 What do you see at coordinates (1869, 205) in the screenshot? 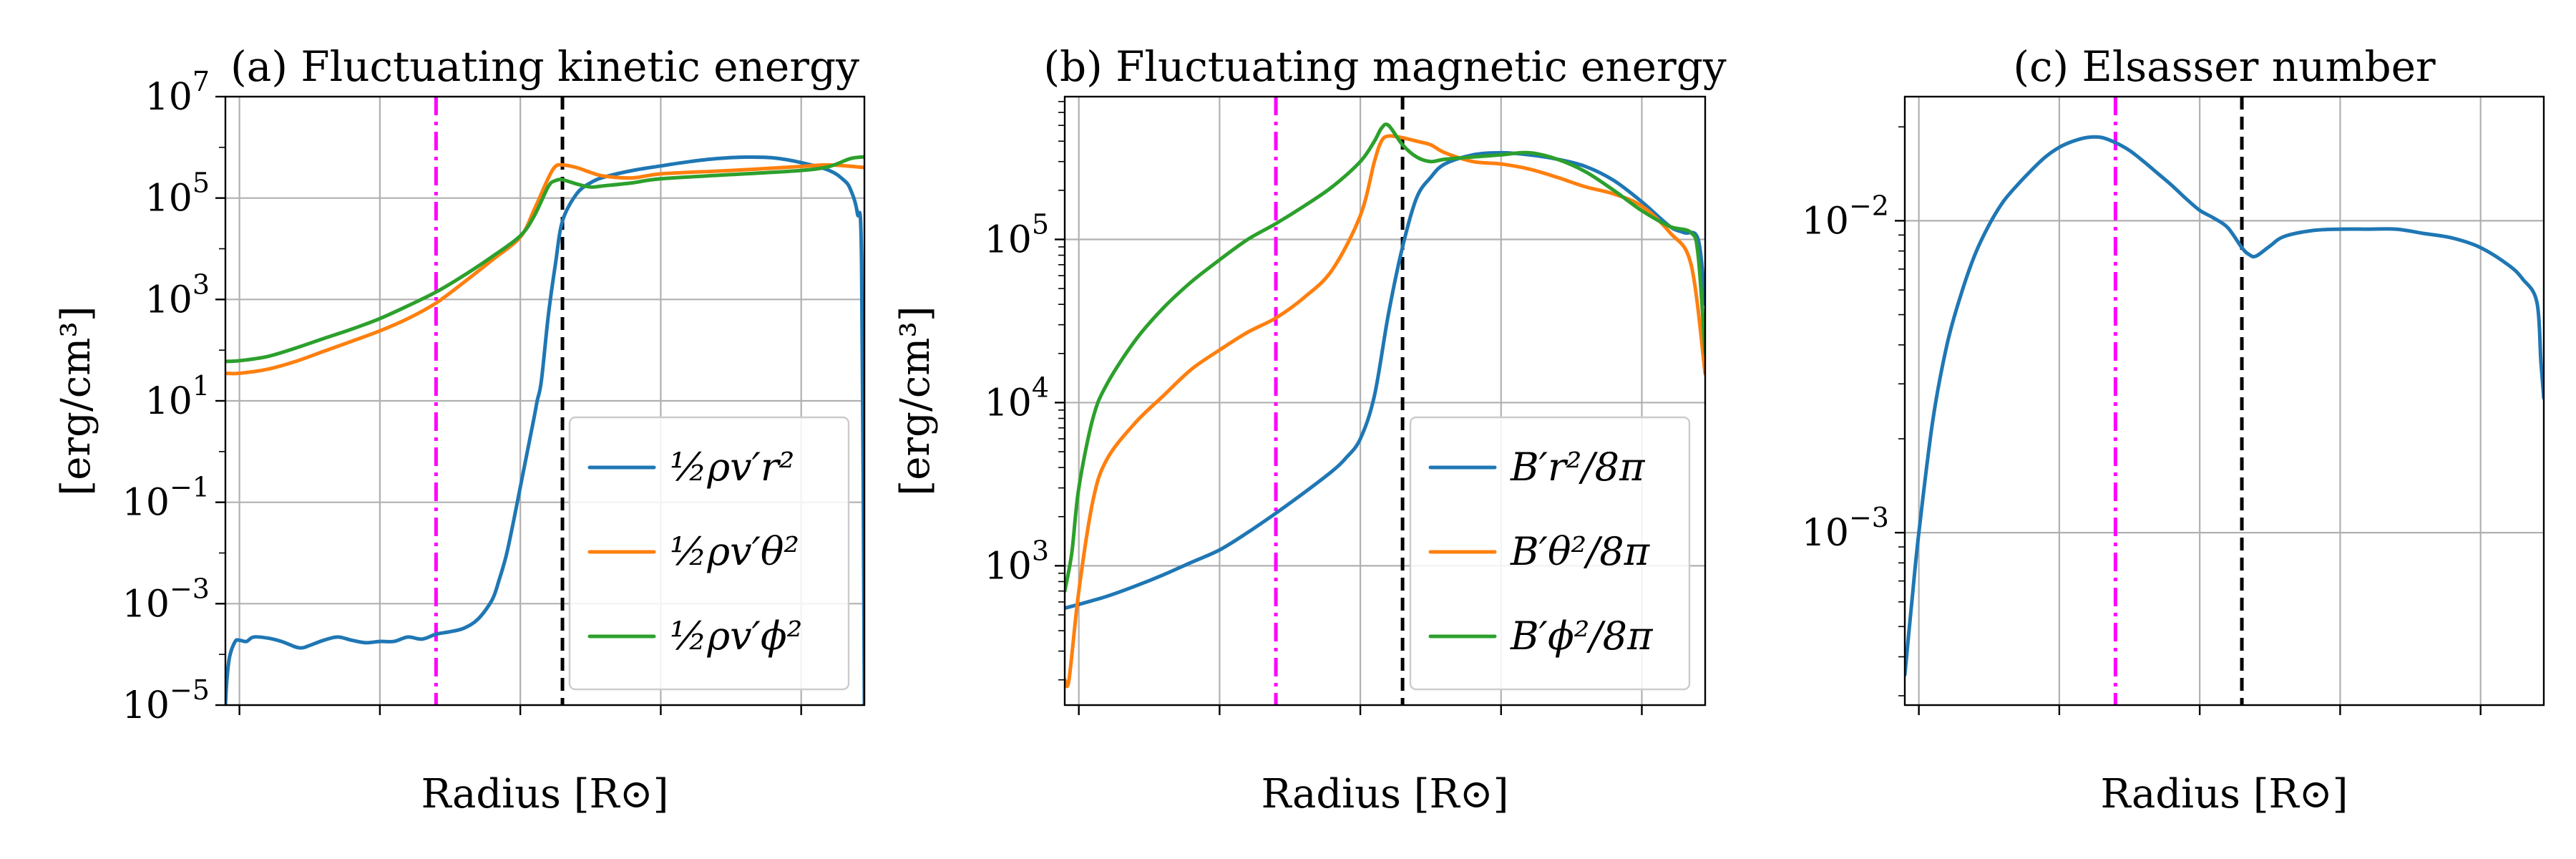
I see `chart-c-ytick-exponent: −2` at bounding box center [1869, 205].